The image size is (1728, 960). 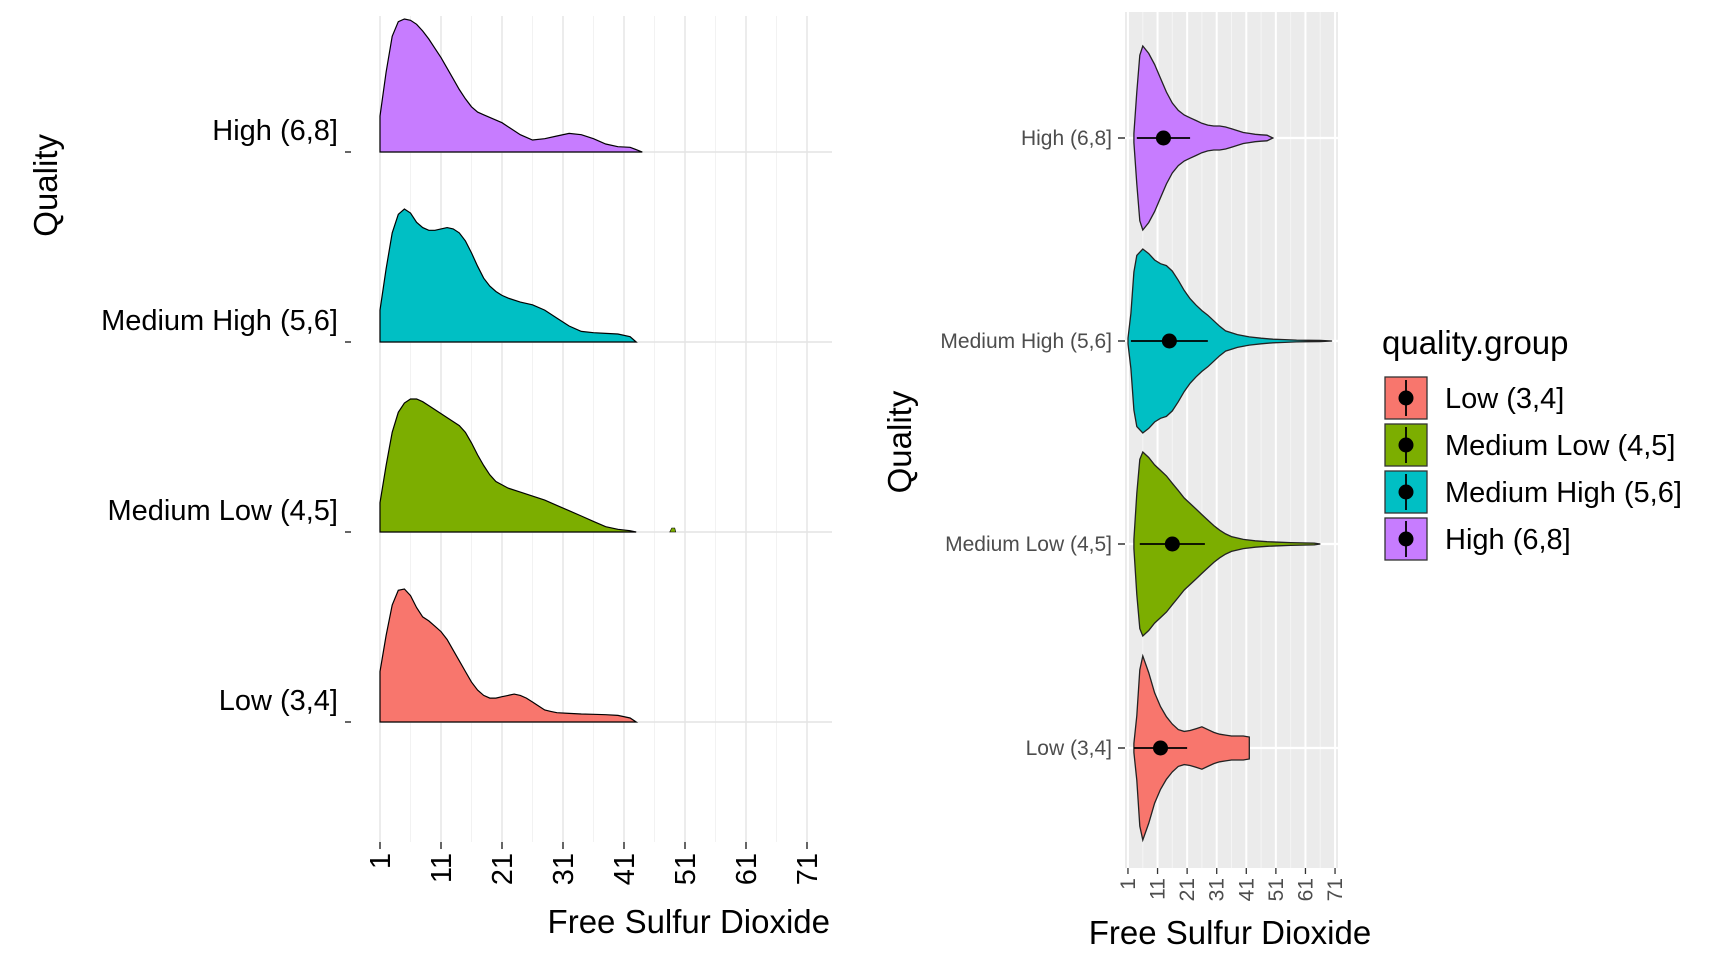 What do you see at coordinates (278, 701) in the screenshot?
I see `ridgeline-y-tick-label-low-3-4: Low (3,4]` at bounding box center [278, 701].